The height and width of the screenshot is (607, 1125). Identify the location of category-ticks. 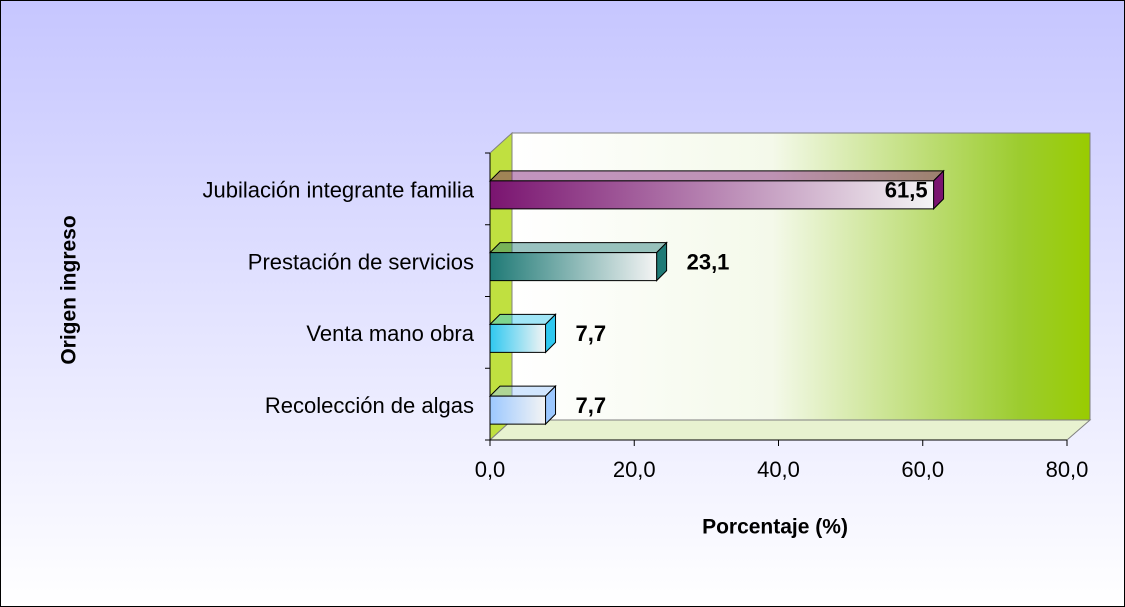
(487, 296).